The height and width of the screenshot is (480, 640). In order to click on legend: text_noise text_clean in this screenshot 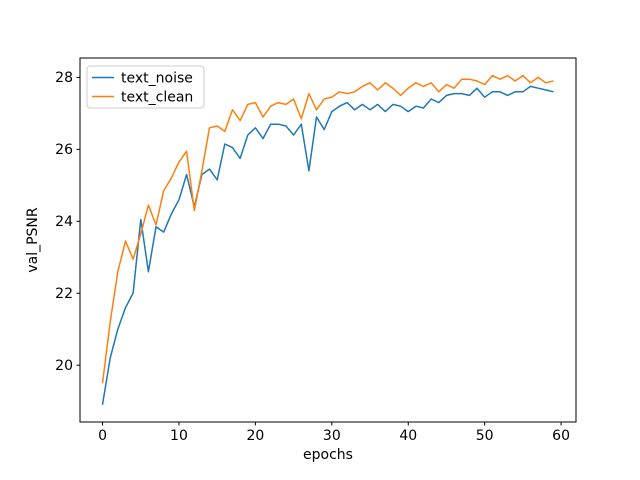, I will do `click(145, 87)`.